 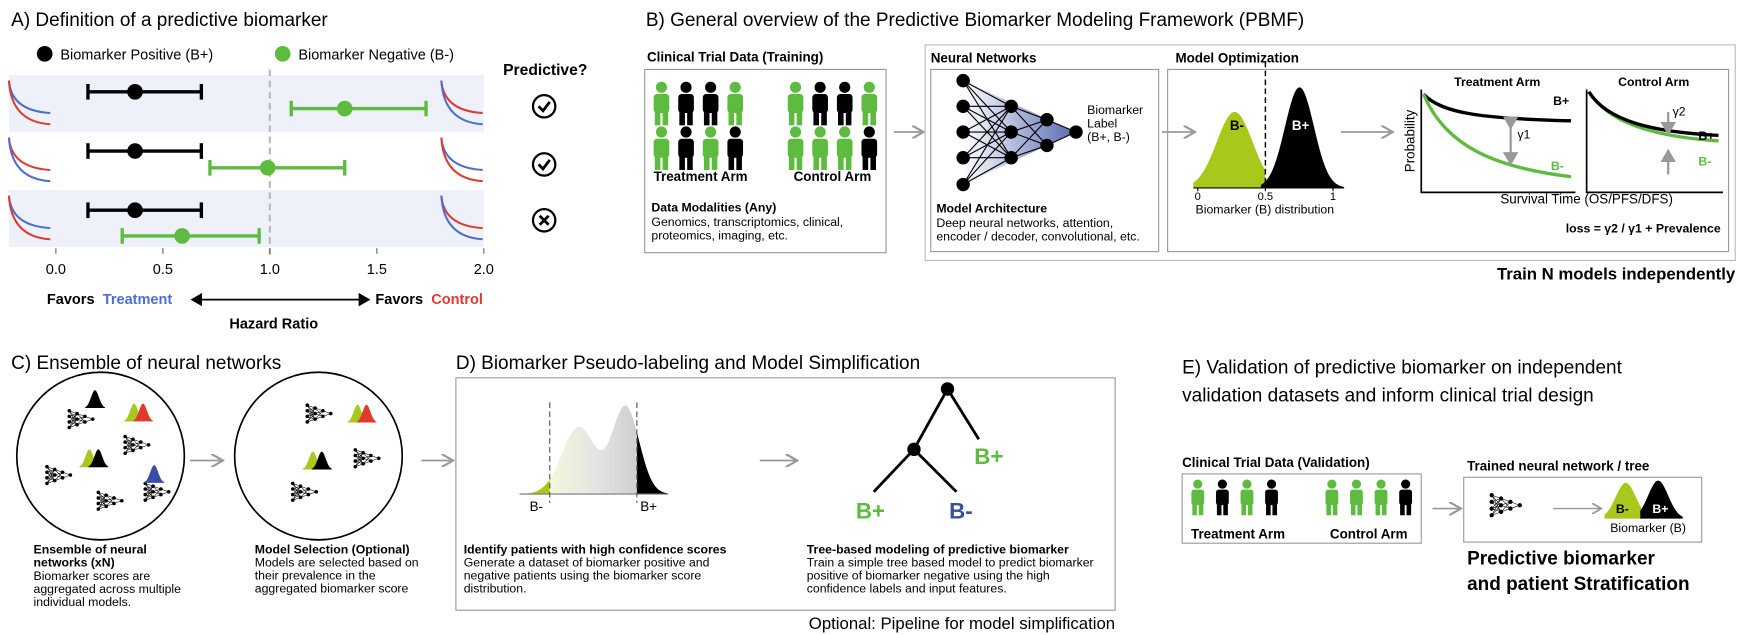 What do you see at coordinates (907, 588) in the screenshot?
I see `caption-text: confidence labels and input features.` at bounding box center [907, 588].